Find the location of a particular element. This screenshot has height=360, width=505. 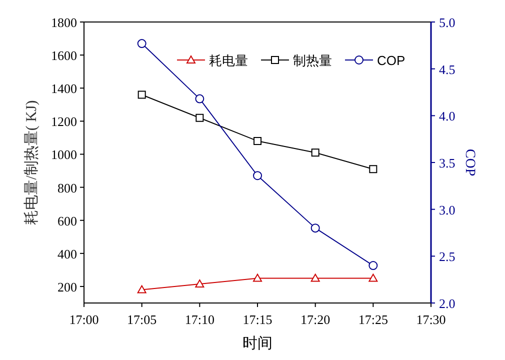

y-tick-label: 200 is located at coordinates (67, 286).